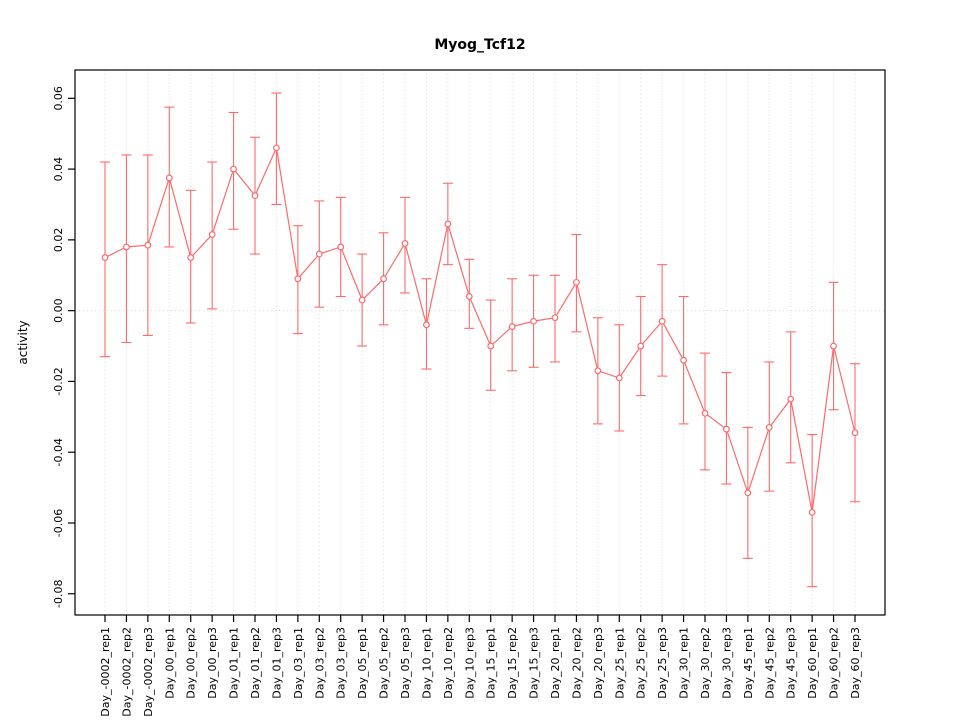 The image size is (960, 720). Describe the element at coordinates (555, 663) in the screenshot. I see `x-tick-label: Day_20_rep1` at that location.